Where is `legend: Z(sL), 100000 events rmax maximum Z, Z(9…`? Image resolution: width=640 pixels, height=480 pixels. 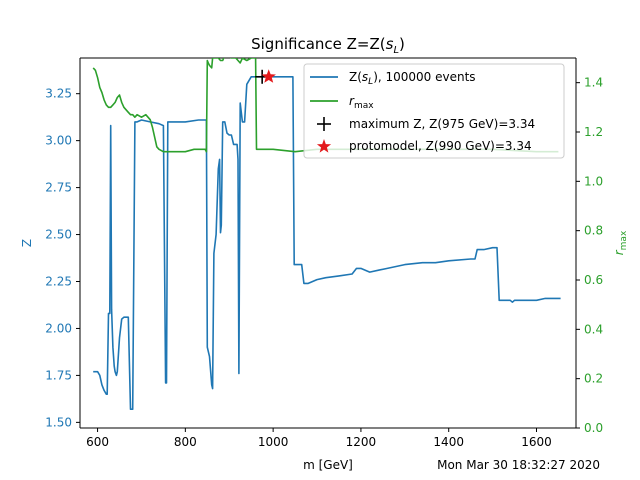 legend: Z(sL), 100000 events rmax maximum Z, Z(9… is located at coordinates (434, 111).